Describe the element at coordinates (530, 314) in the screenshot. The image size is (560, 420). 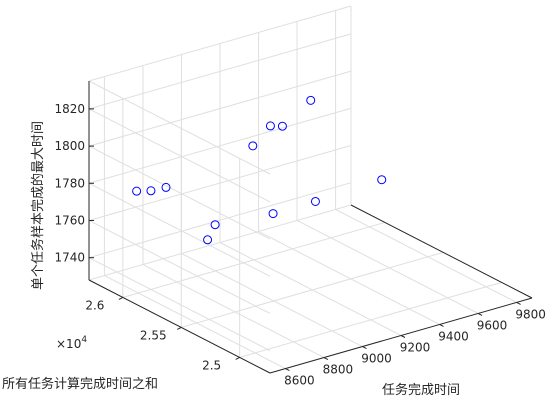
I see `x-tick-label: 9800` at that location.